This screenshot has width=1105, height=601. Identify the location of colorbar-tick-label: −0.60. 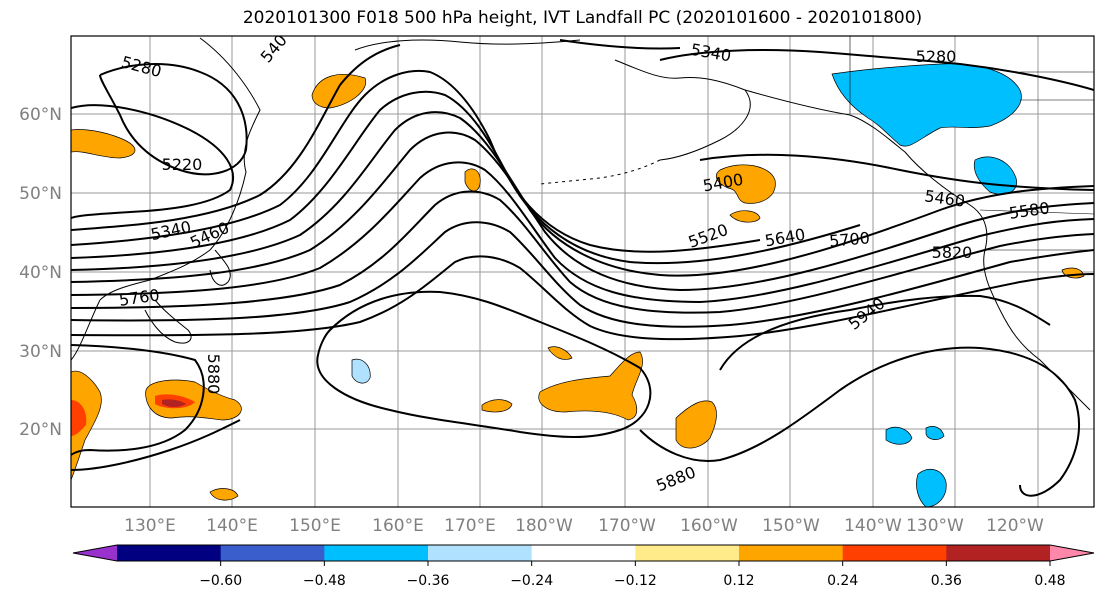
(220, 581).